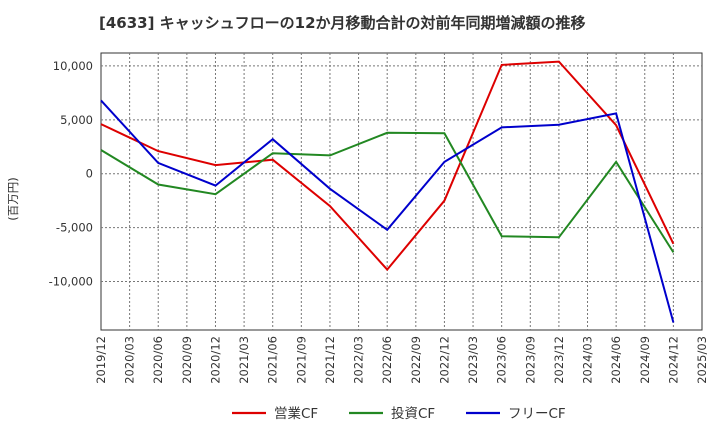 This screenshot has height=440, width=720. Describe the element at coordinates (74, 228) in the screenshot. I see `y-tick-label: -5,000` at that location.